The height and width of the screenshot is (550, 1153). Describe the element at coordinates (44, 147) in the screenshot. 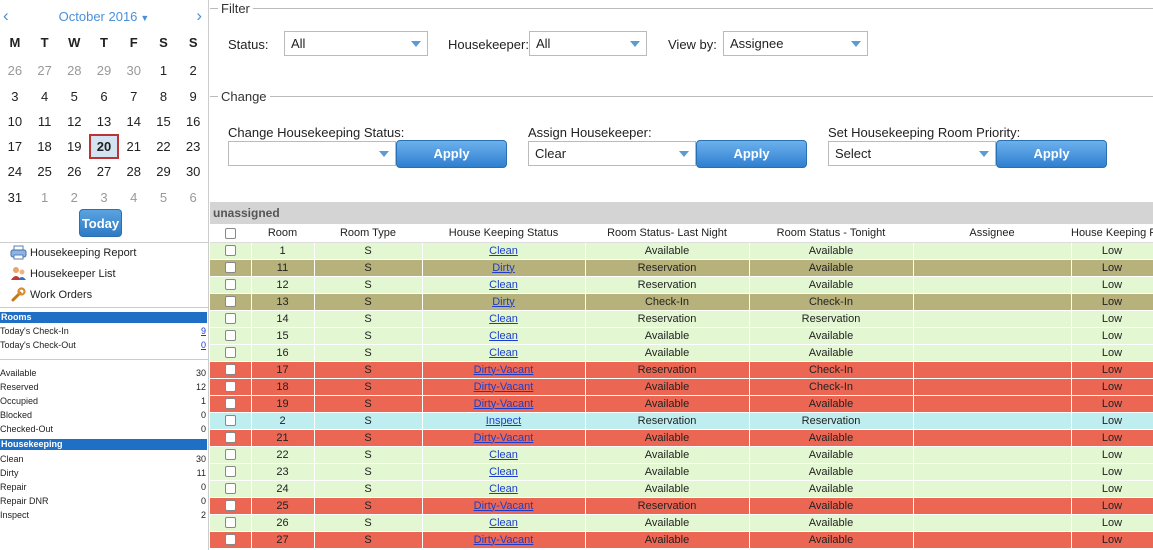

I see `calendar-day: 18` at that location.